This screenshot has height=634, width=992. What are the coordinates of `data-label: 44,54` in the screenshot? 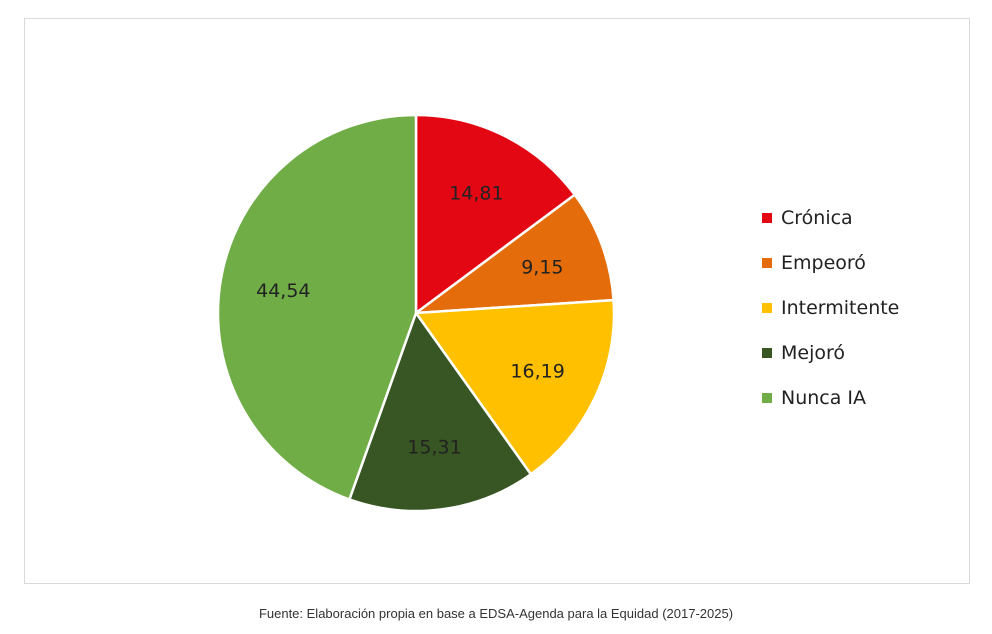 It's located at (283, 291).